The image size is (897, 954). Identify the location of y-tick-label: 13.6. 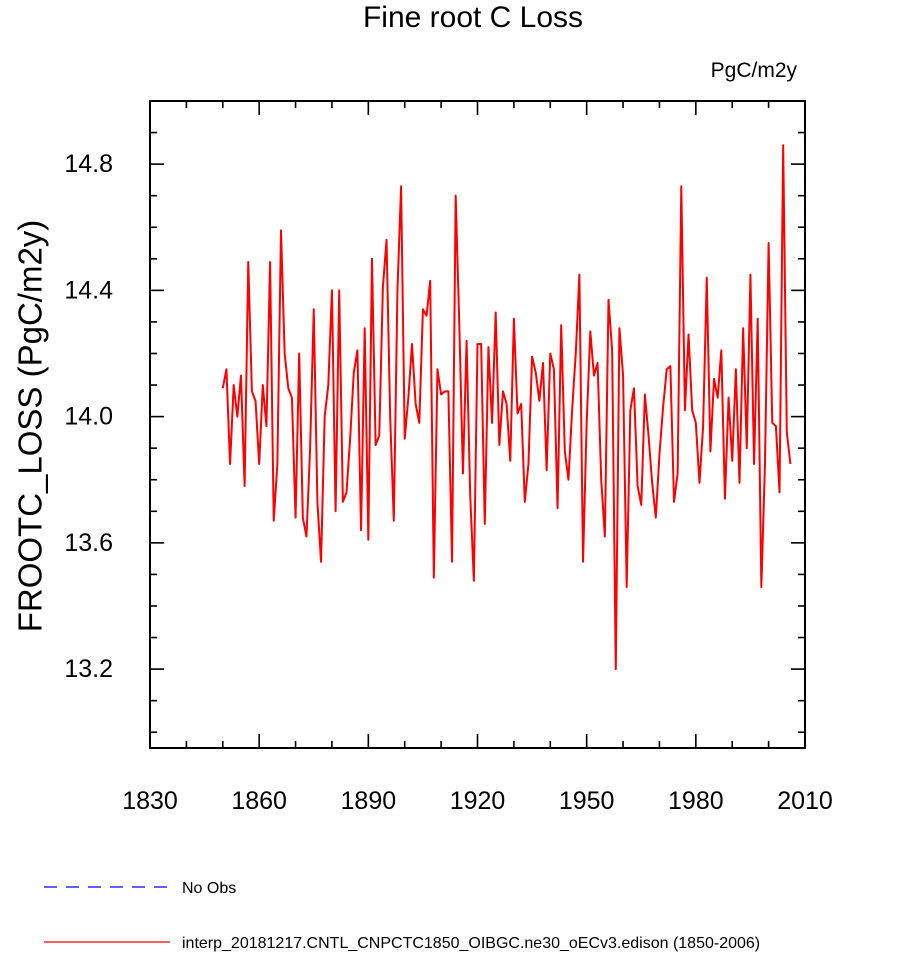
(88, 543).